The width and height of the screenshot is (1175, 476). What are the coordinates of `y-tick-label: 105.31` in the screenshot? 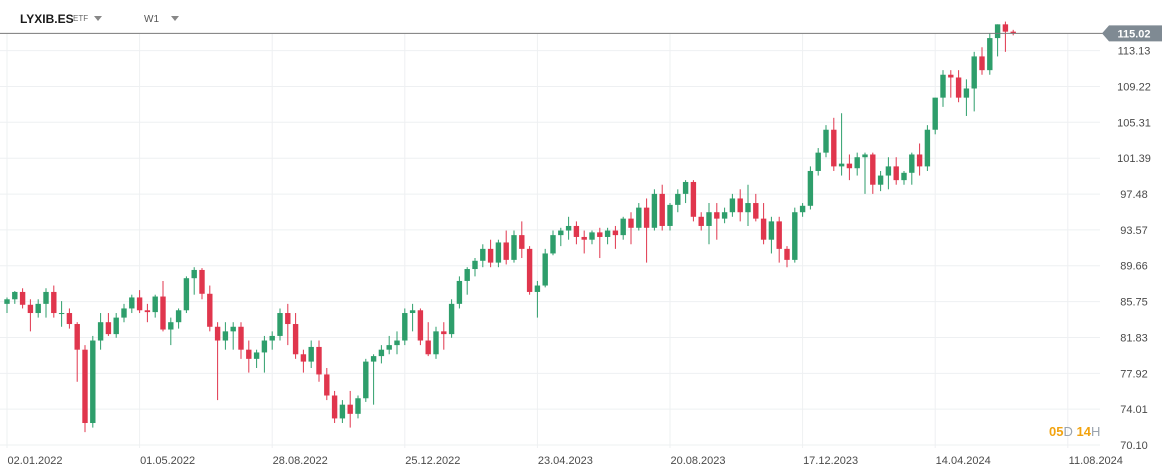 It's located at (1134, 123).